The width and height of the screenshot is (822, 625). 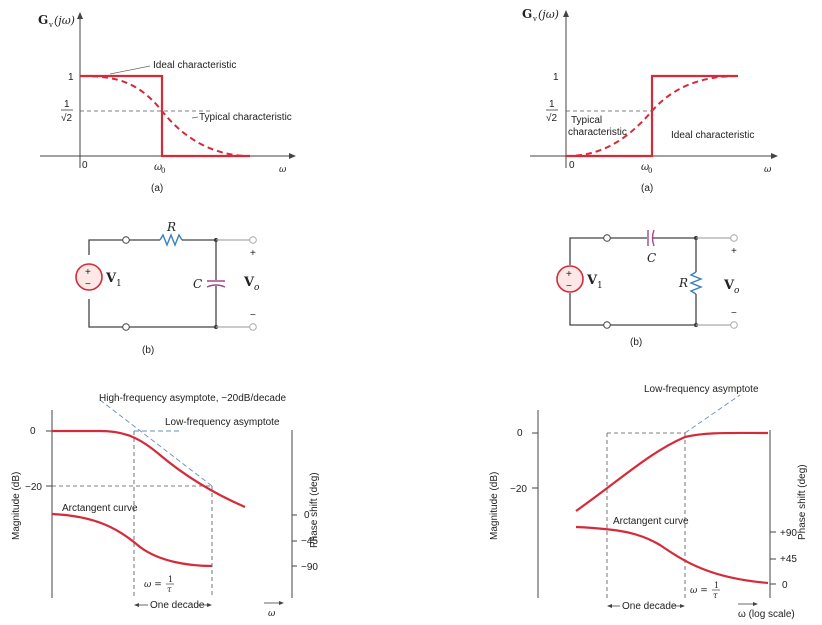 I want to click on right-b-c-label: C, so click(x=651, y=258).